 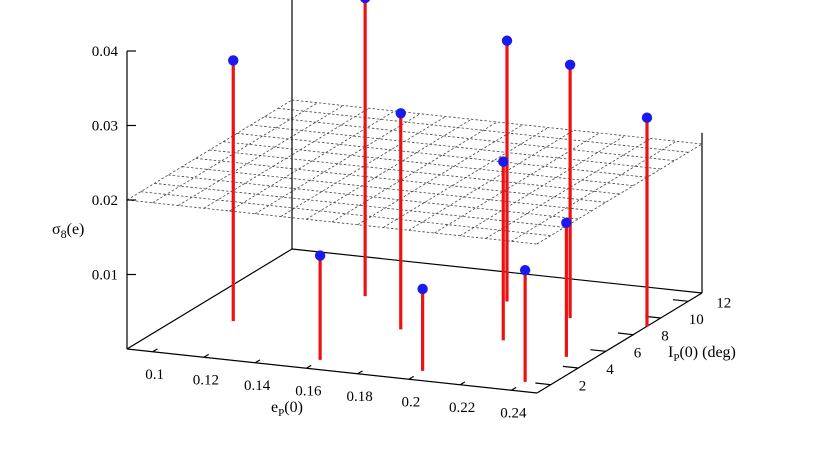 I want to click on y-axis-label: IP(0) (deg), so click(x=702, y=354).